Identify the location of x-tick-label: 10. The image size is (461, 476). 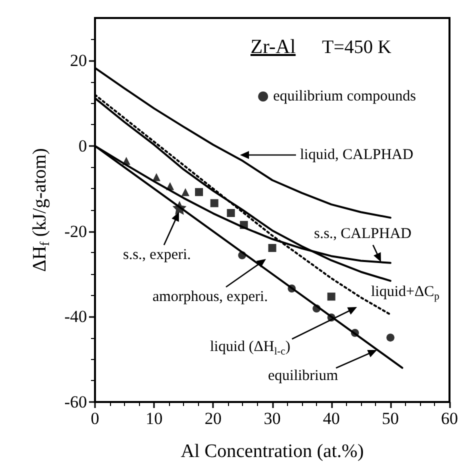
(154, 418).